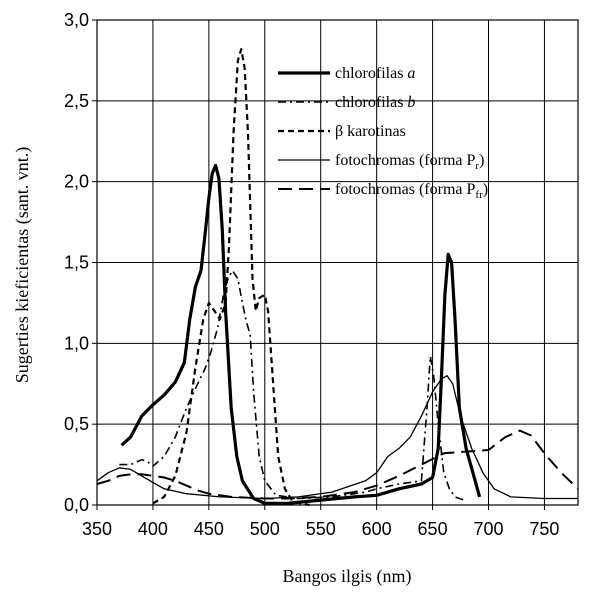 The image size is (589, 594). Describe the element at coordinates (76, 343) in the screenshot. I see `y-tick-label: 1,0` at that location.